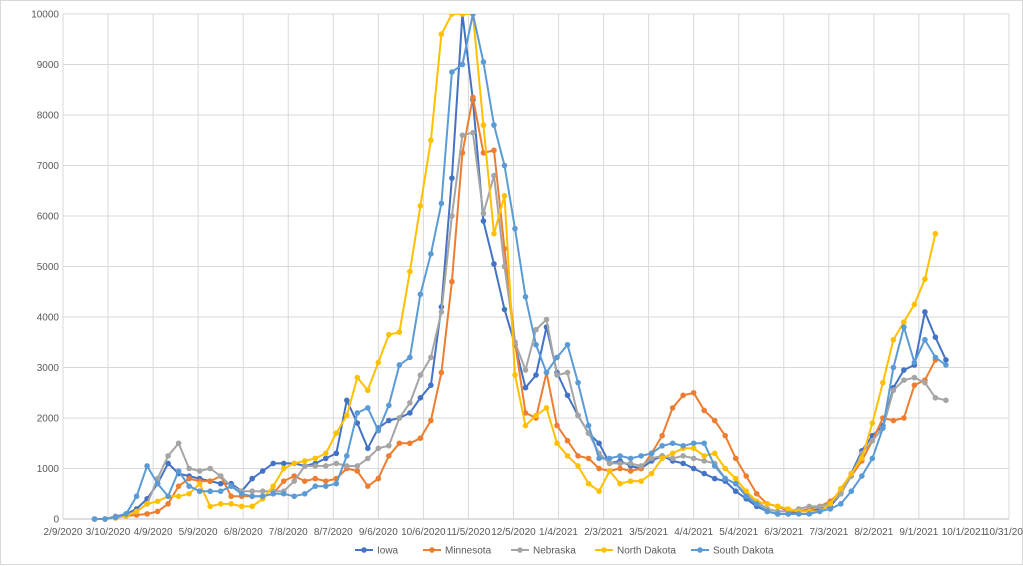 The image size is (1023, 566). Describe the element at coordinates (468, 551) in the screenshot. I see `legend-label: Minnesota` at that location.